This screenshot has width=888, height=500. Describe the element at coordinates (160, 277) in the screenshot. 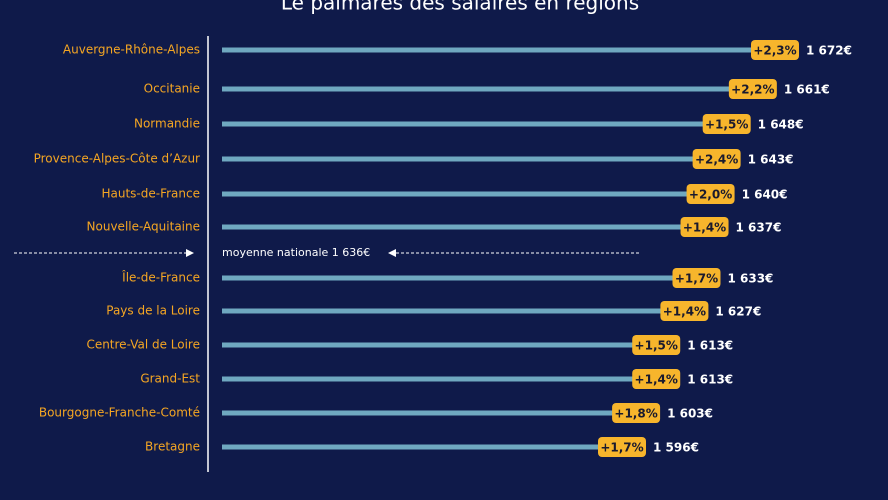

I see `category-label: Île-de-France` at that location.